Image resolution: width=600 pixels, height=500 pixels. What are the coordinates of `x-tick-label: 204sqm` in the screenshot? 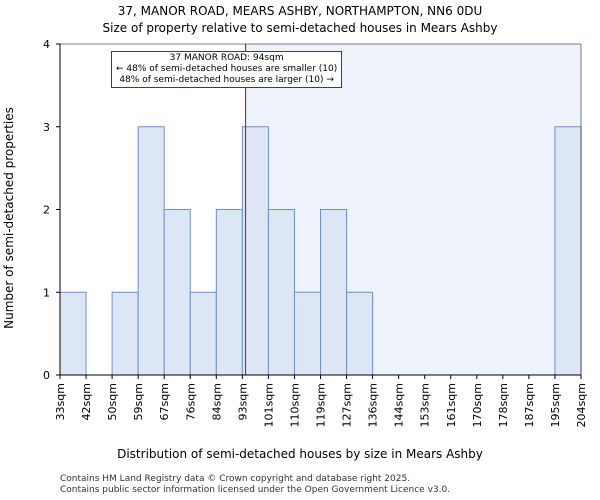 It's located at (581, 405).